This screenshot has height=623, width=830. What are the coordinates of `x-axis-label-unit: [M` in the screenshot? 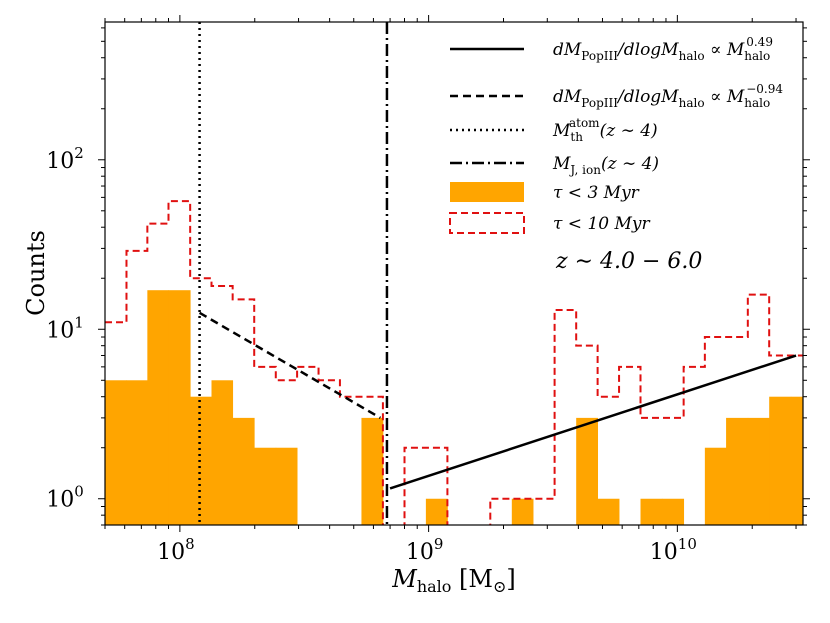 It's located at (472, 579).